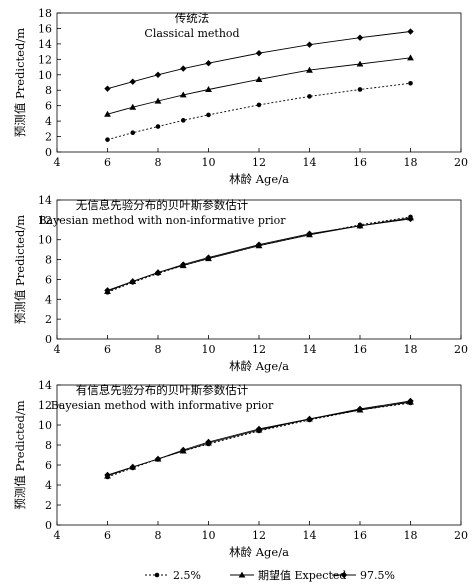  What do you see at coordinates (162, 405) in the screenshot?
I see `chart-title-en: Bayesian method with informative prior` at bounding box center [162, 405].